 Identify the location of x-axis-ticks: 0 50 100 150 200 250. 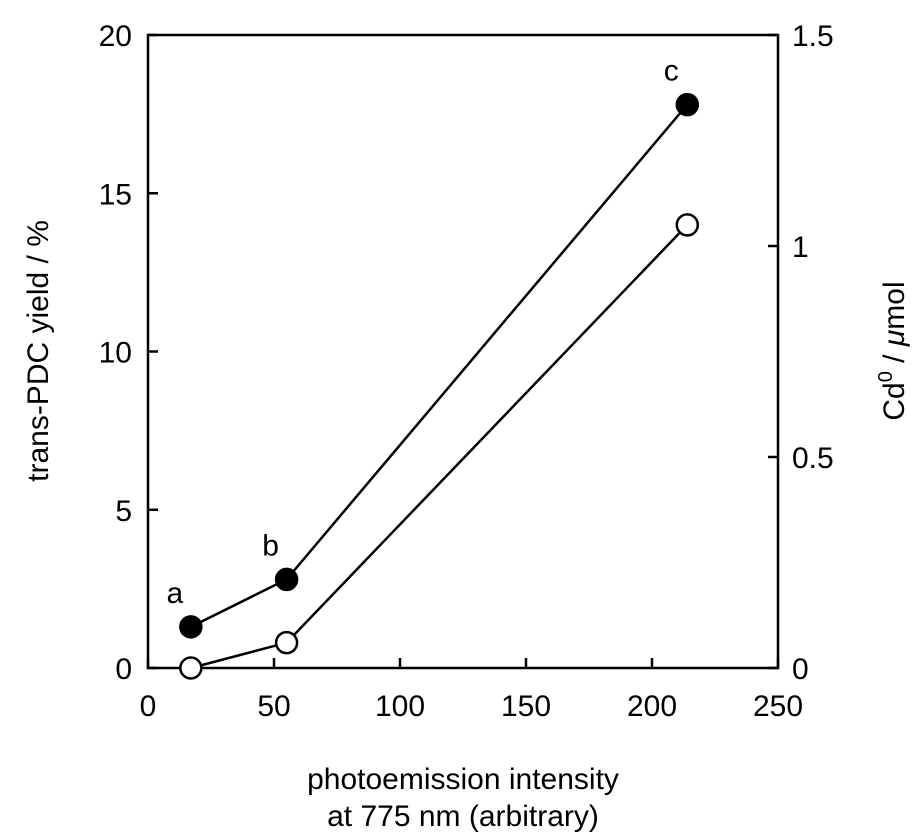
(471, 690).